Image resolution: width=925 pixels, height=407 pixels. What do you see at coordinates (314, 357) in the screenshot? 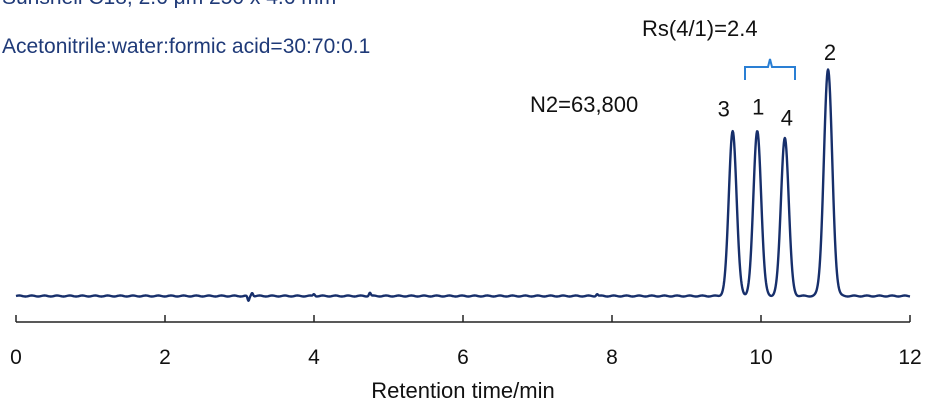
I see `x-tick-label: 4` at bounding box center [314, 357].